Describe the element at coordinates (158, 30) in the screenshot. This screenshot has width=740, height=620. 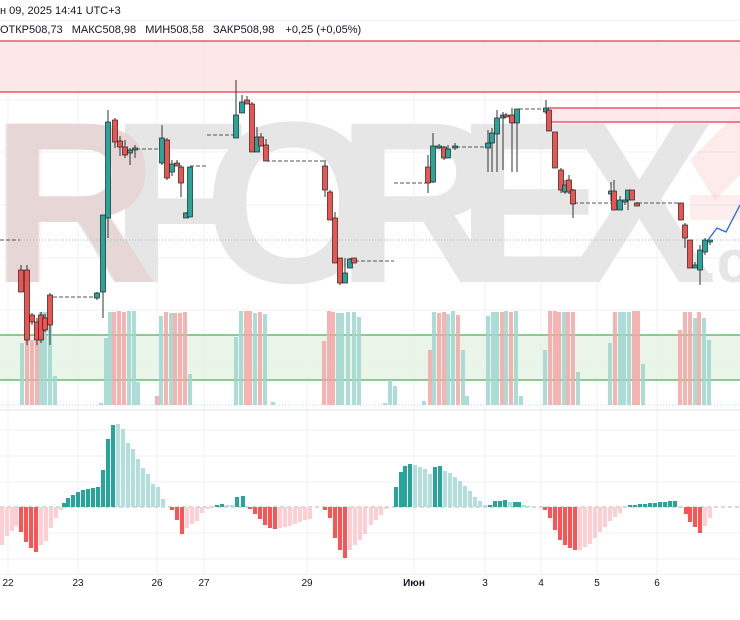
I see `low-label: МИН` at that location.